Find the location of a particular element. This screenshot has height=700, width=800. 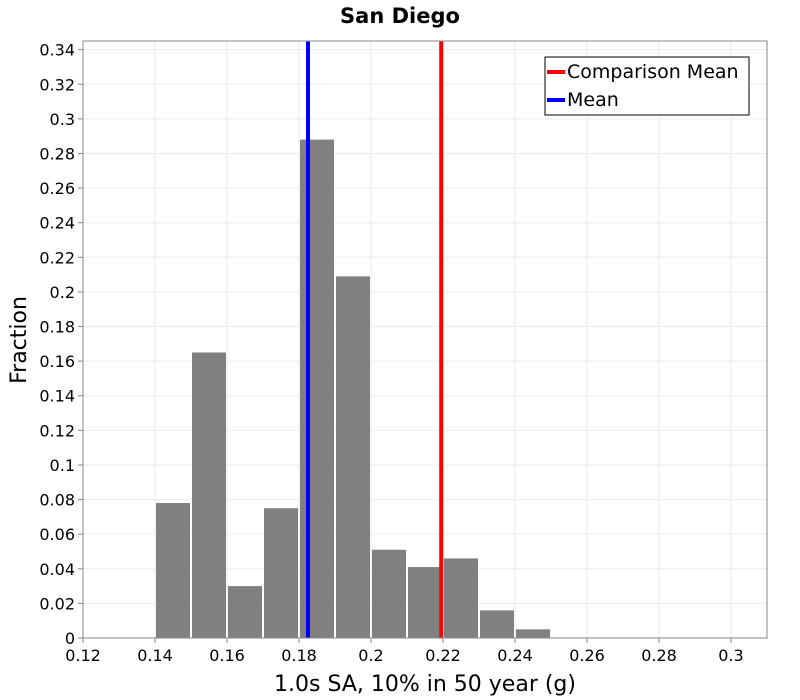

x-tick-label: 0.14 is located at coordinates (155, 655).